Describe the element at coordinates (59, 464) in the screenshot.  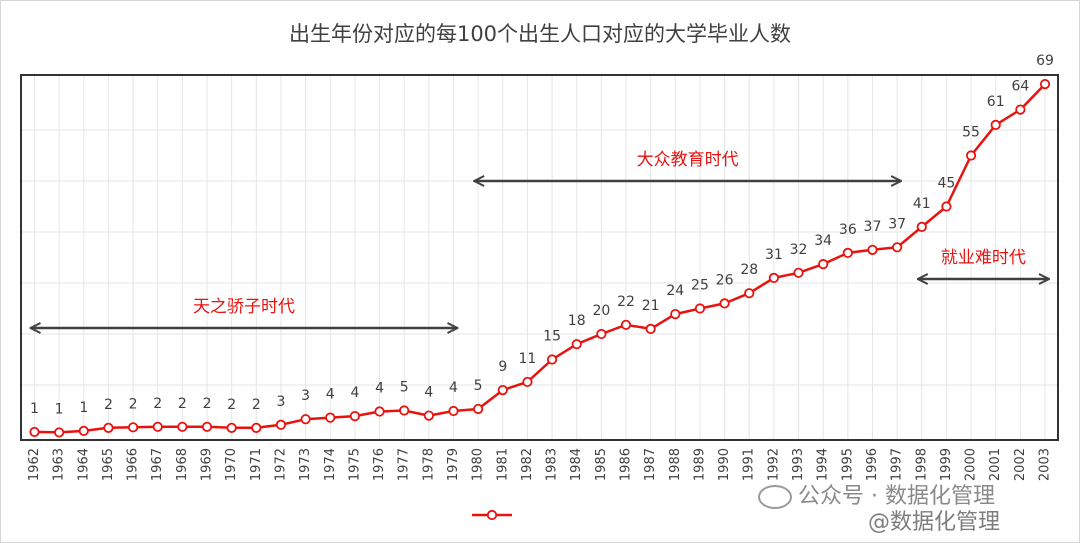
I see `x-tick-label: 1963` at that location.